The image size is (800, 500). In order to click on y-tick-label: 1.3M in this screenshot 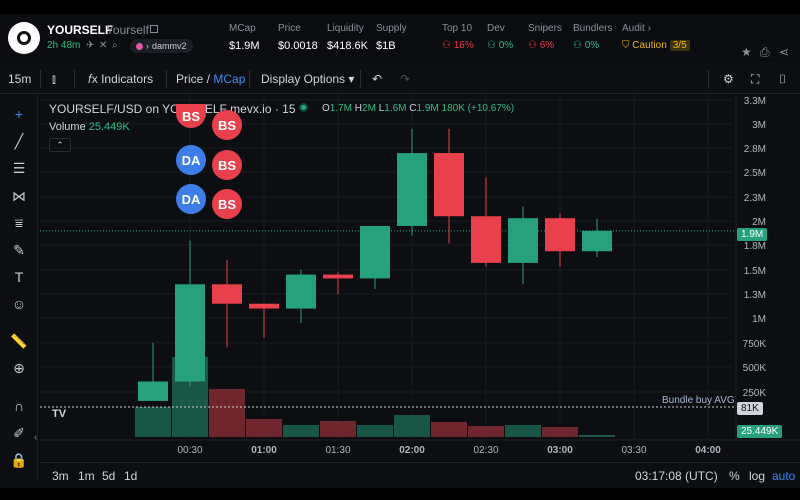, I will do `click(755, 295)`.